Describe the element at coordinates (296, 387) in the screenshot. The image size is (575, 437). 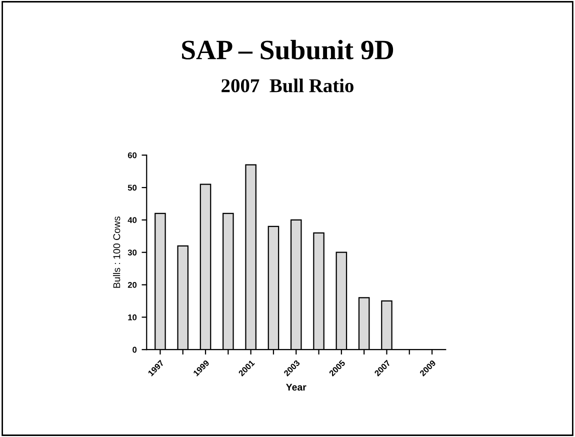
I see `x-axis-title: Year` at that location.